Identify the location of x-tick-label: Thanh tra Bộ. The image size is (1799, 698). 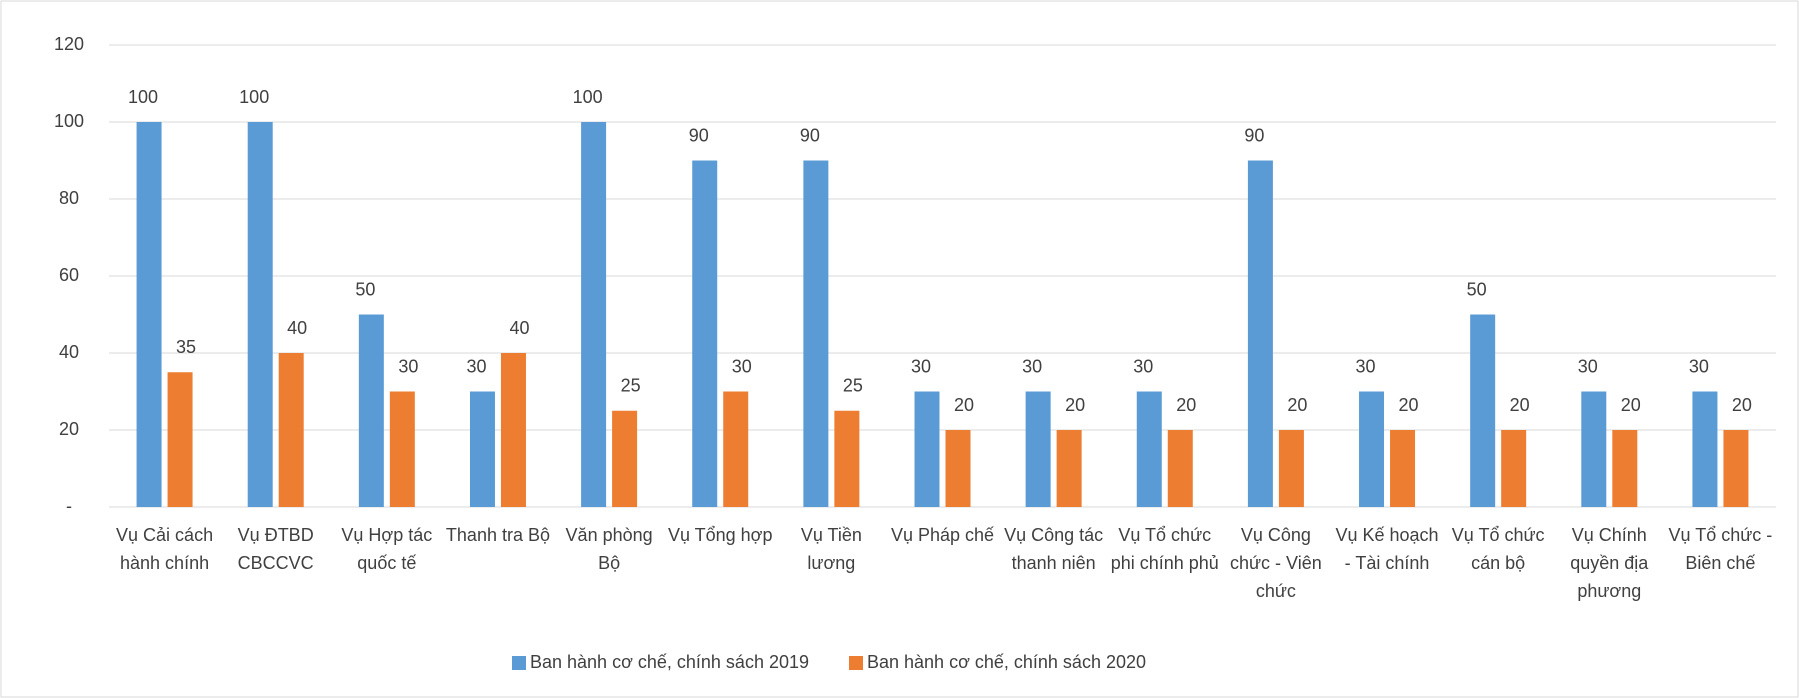
(497, 535).